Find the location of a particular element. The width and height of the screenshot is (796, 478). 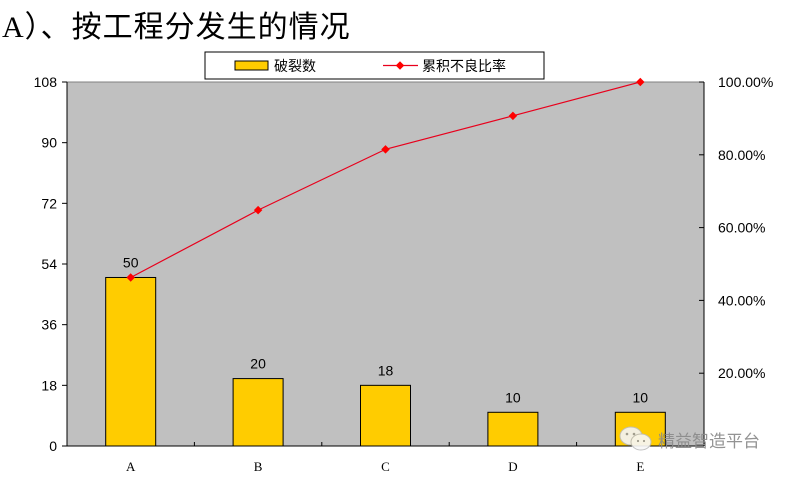

legend: 破裂数 累积不良比率 is located at coordinates (374, 65).